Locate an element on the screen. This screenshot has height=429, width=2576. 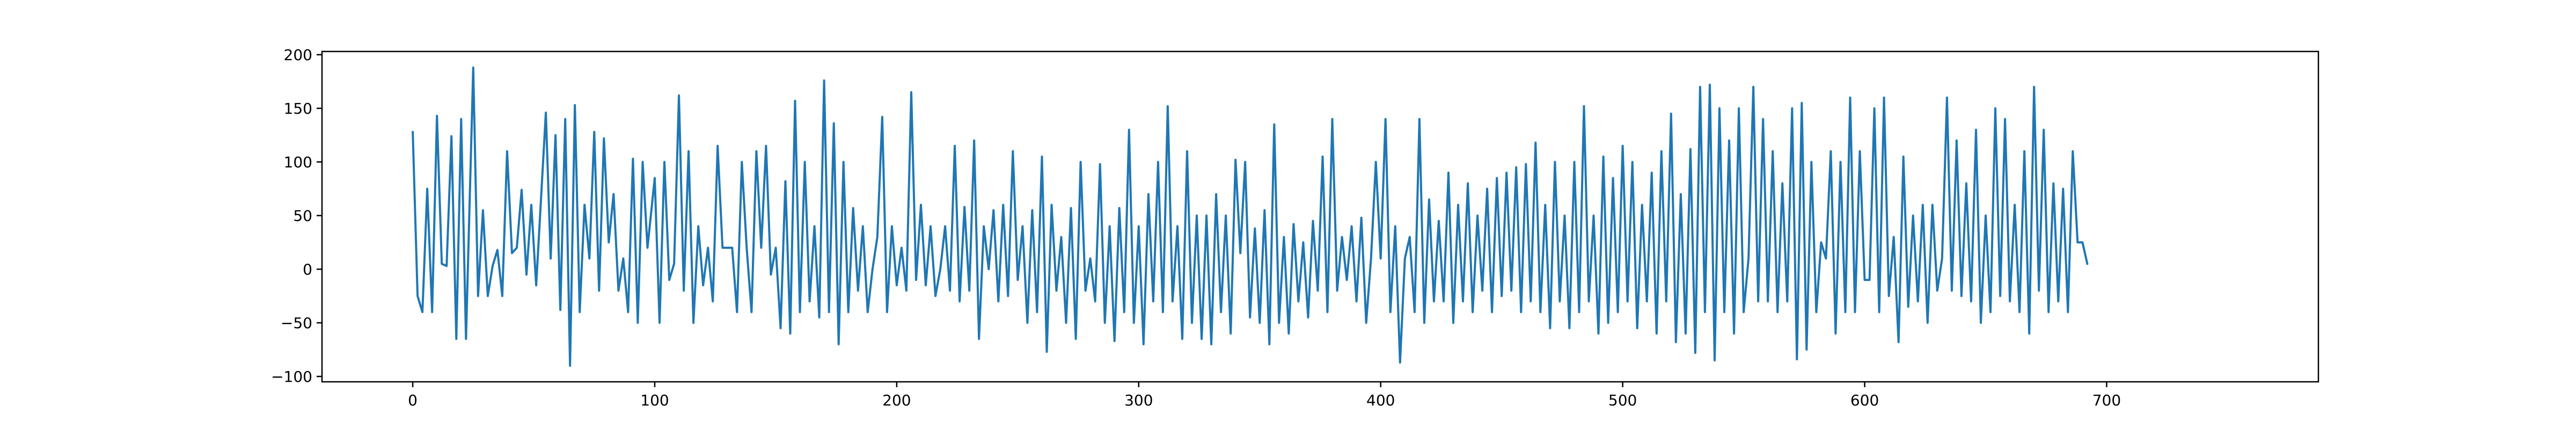
x-tick-label: 0 is located at coordinates (413, 400).